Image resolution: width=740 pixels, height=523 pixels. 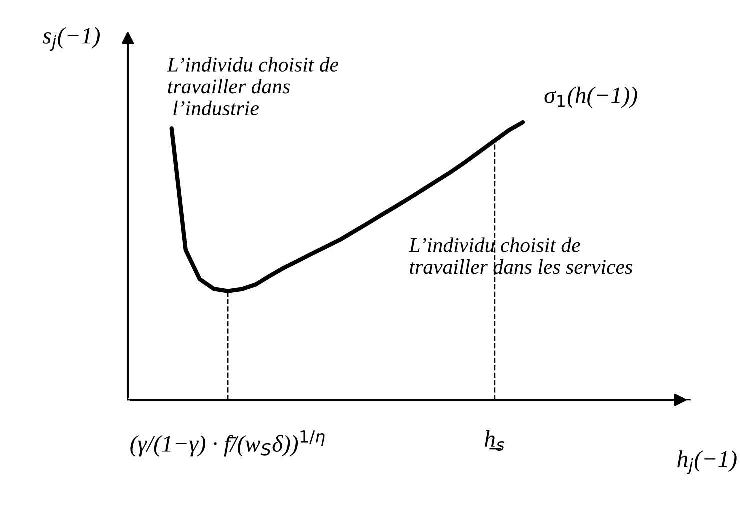 I want to click on text: L’individu choisit de travailler dans l’industrie, so click(x=253, y=86).